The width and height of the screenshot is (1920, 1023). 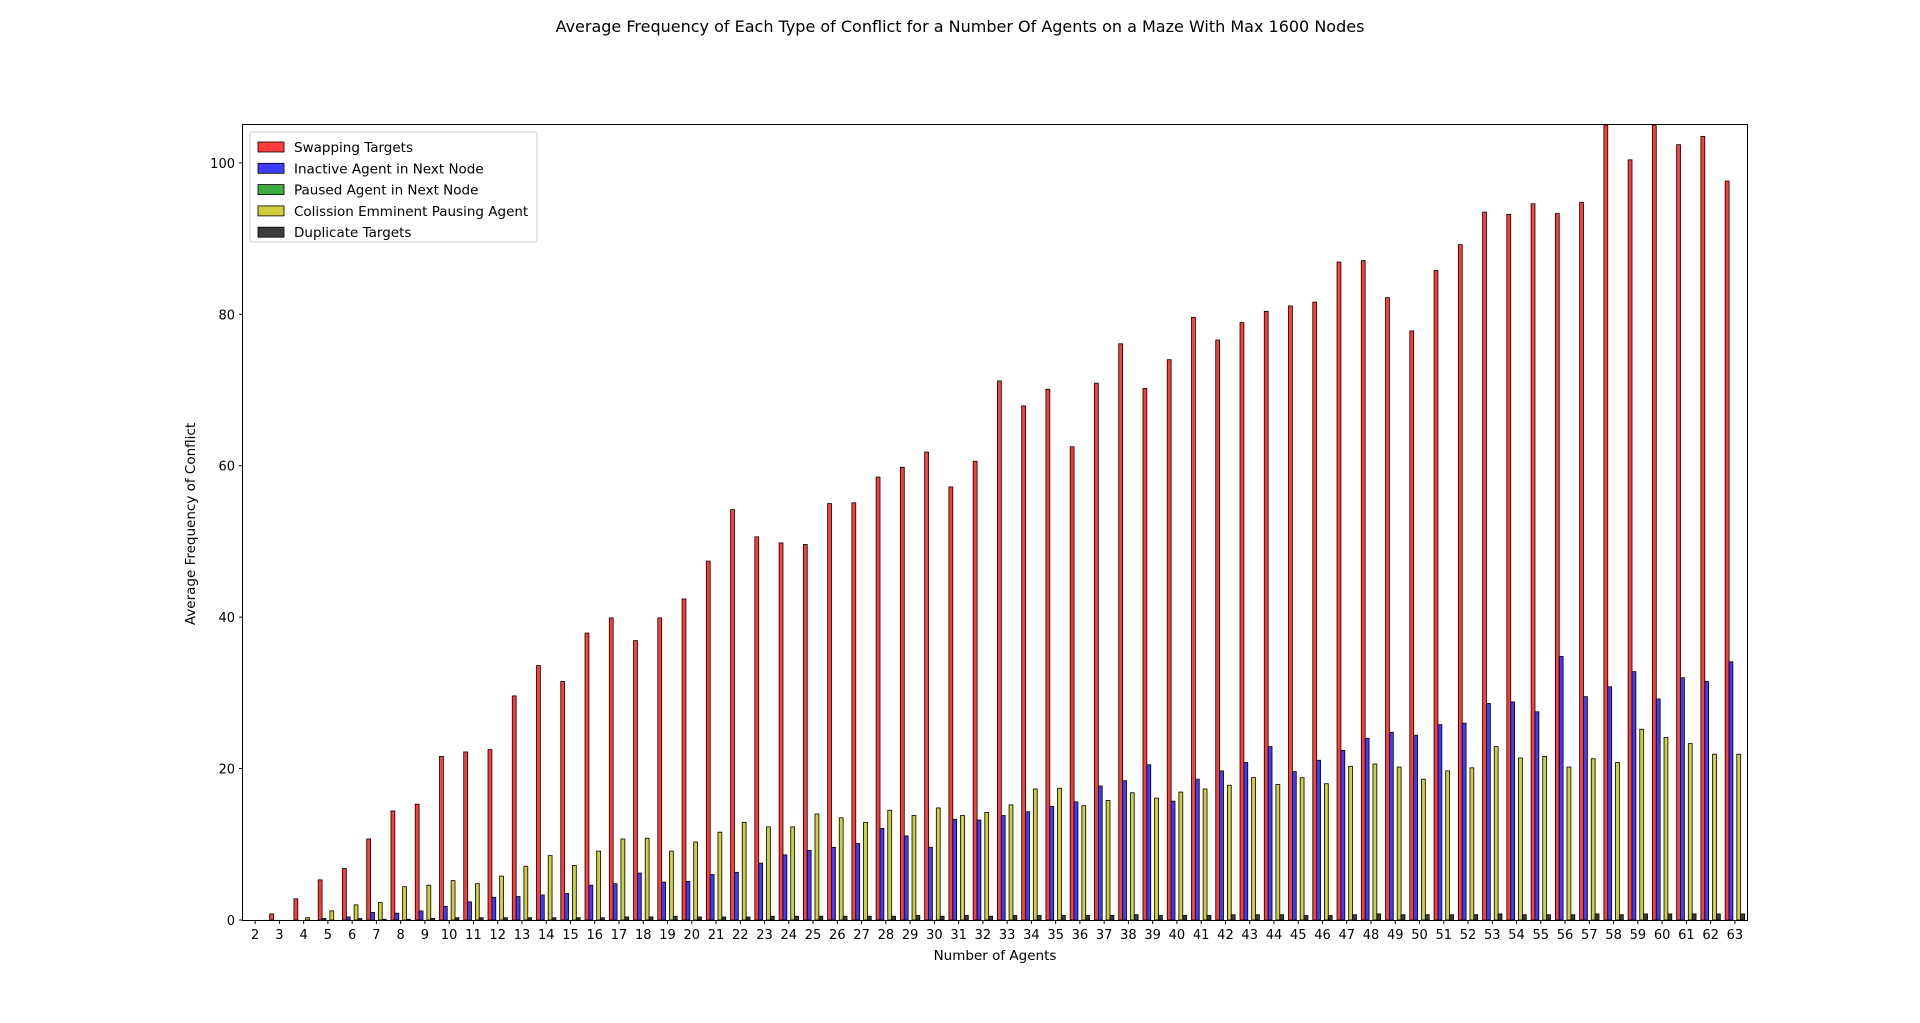 I want to click on x-tick-label-42: 42, so click(x=1225, y=935).